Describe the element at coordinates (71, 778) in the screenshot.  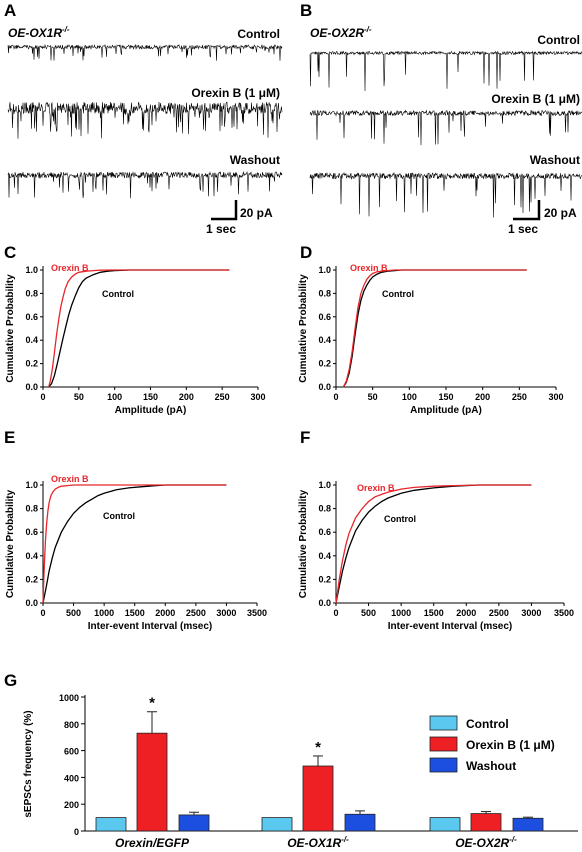
I see `y-tick-label: 400` at that location.